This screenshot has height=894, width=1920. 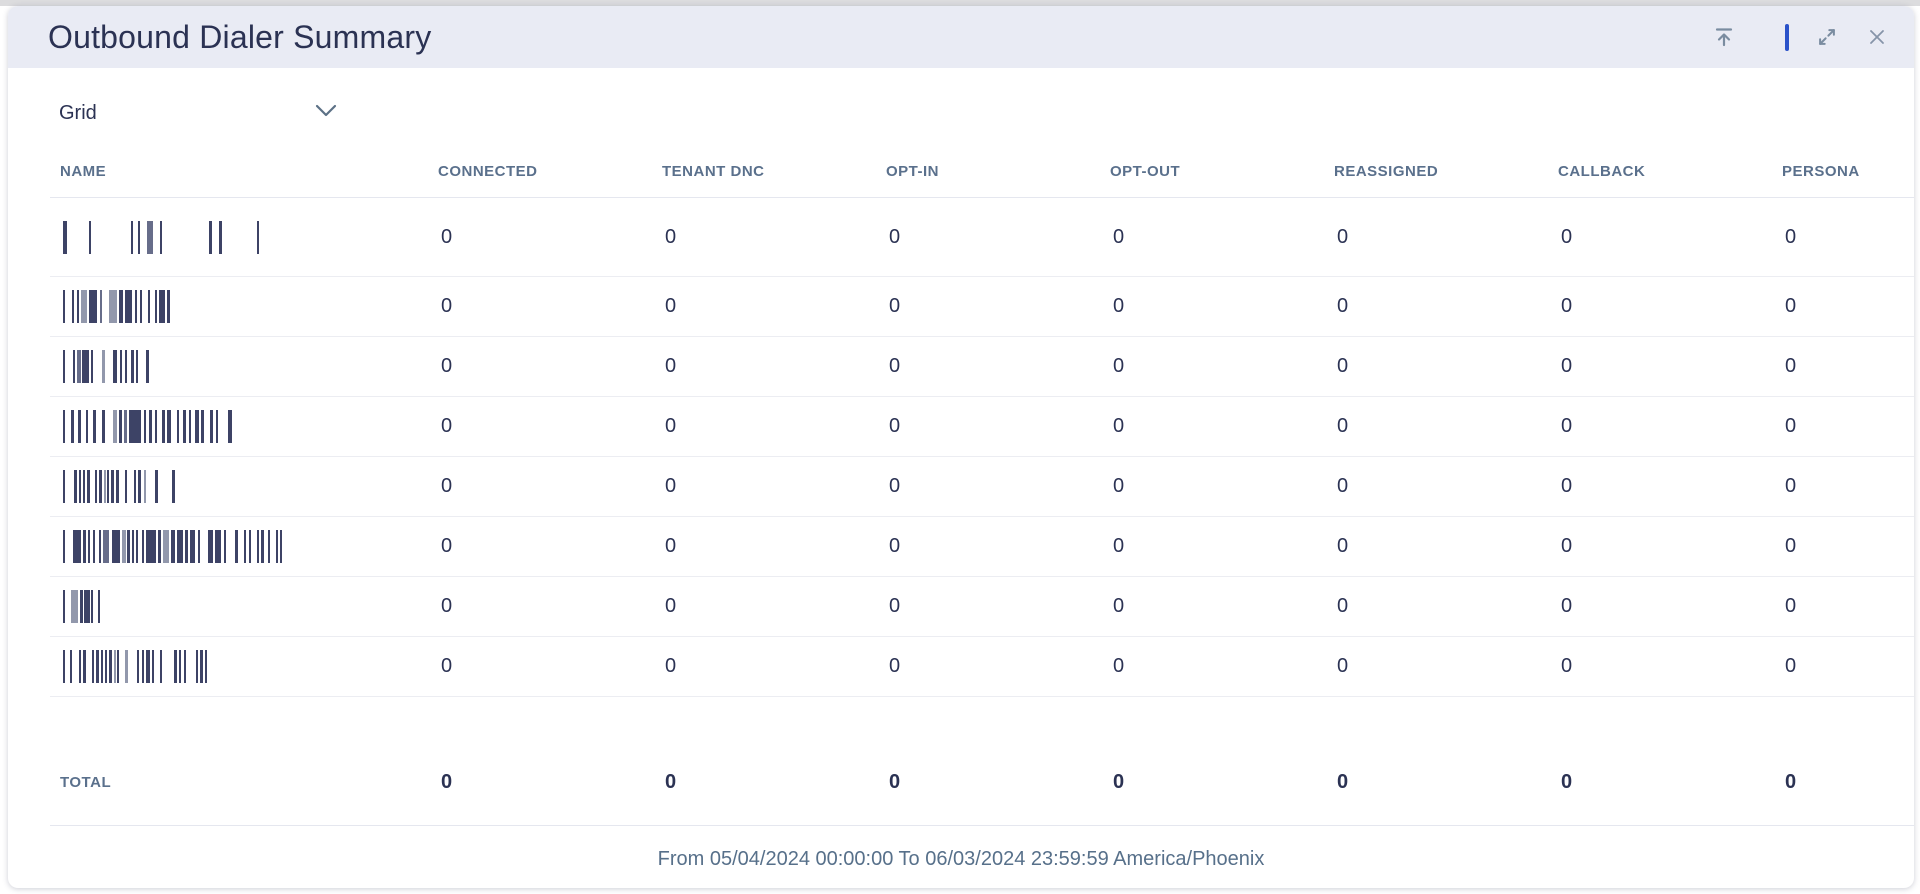 What do you see at coordinates (1799, 37) in the screenshot?
I see `widget-toolbar` at bounding box center [1799, 37].